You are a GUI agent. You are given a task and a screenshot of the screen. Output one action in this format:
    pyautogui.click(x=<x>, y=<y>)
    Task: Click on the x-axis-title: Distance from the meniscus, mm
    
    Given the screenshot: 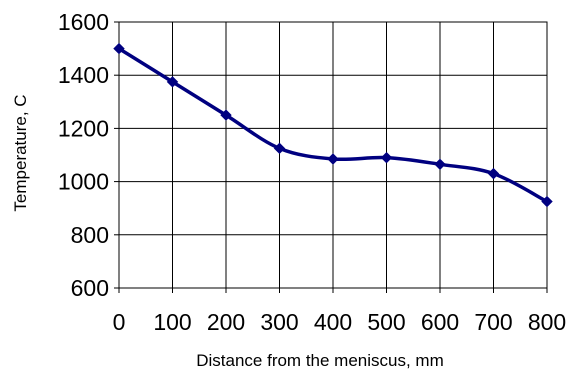 What is the action you would take?
    pyautogui.click(x=320, y=360)
    